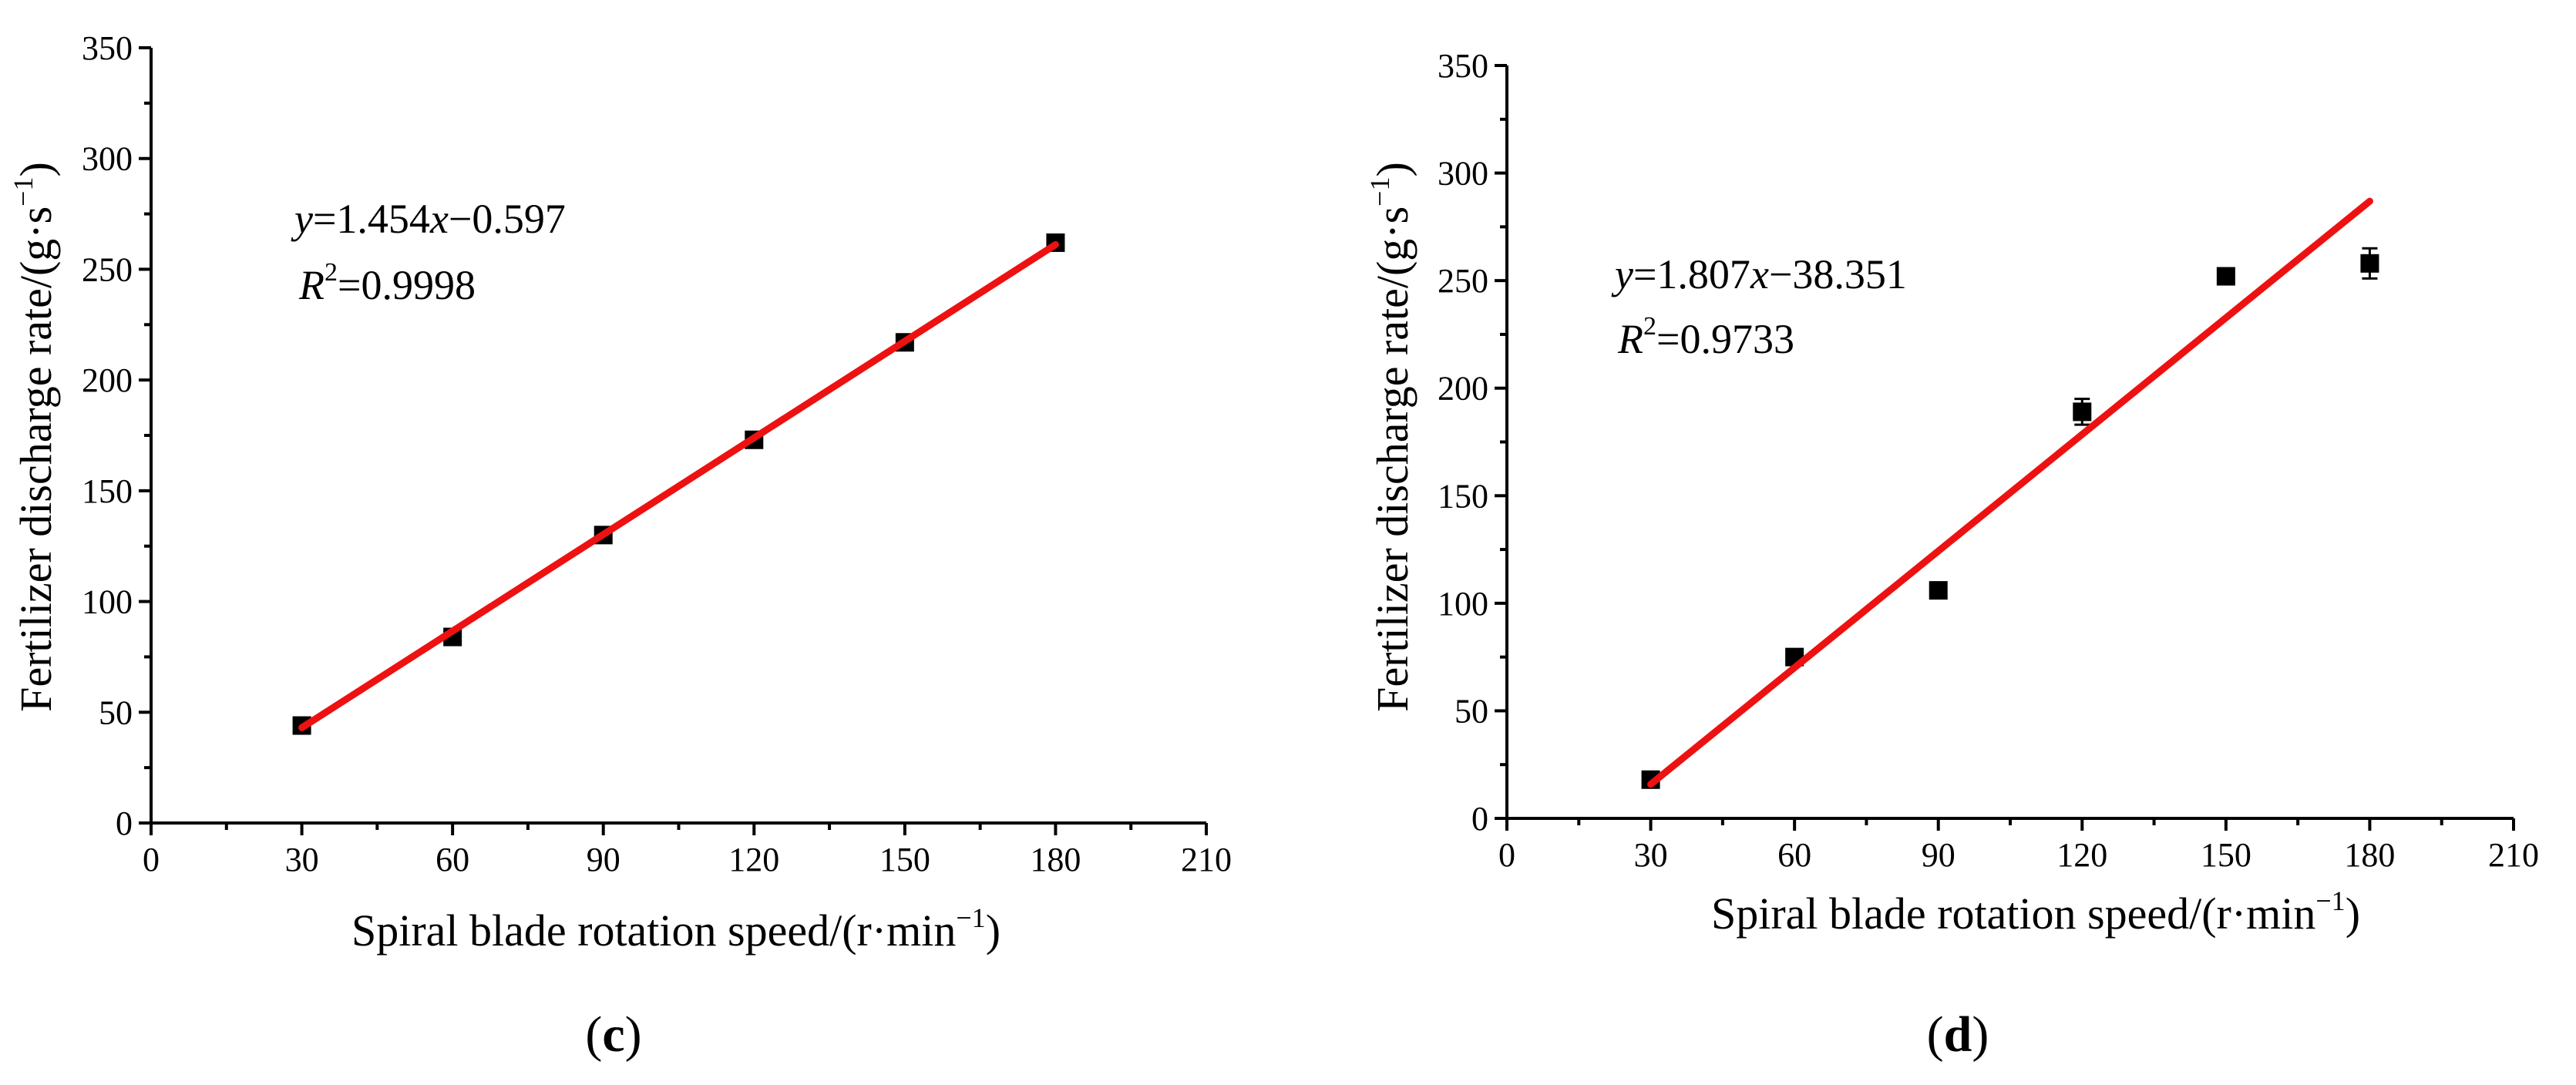 The image size is (2576, 1085). What do you see at coordinates (2081, 855) in the screenshot?
I see `panel-d-x-tick-label: 120` at bounding box center [2081, 855].